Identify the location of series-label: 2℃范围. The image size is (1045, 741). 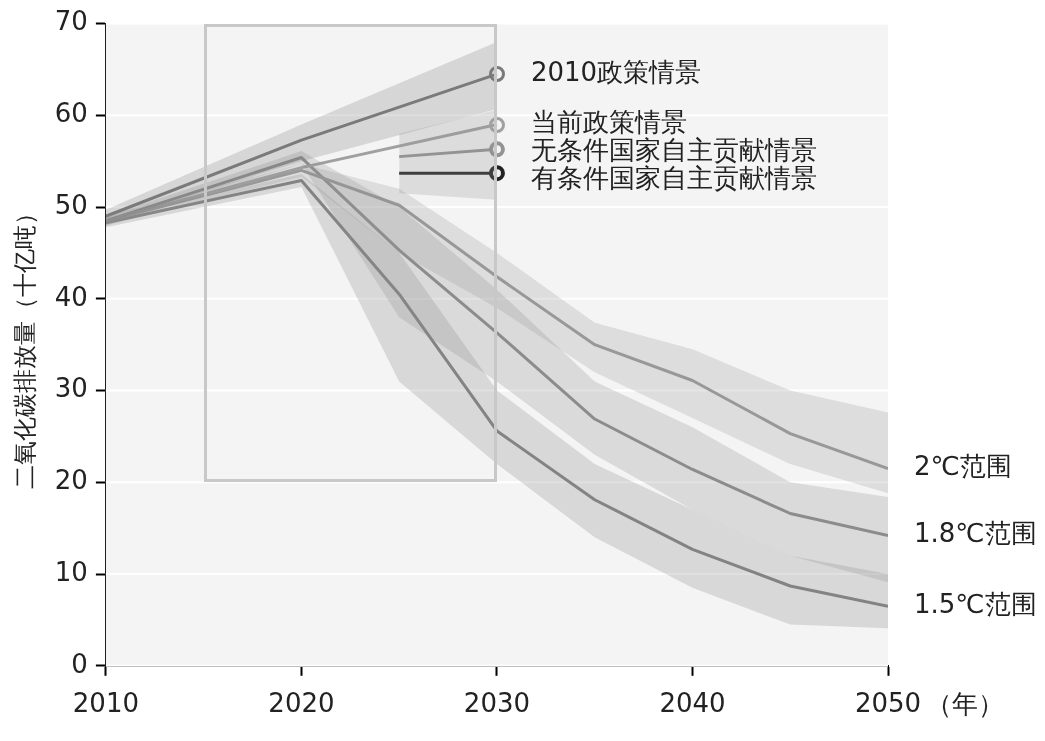
(963, 466).